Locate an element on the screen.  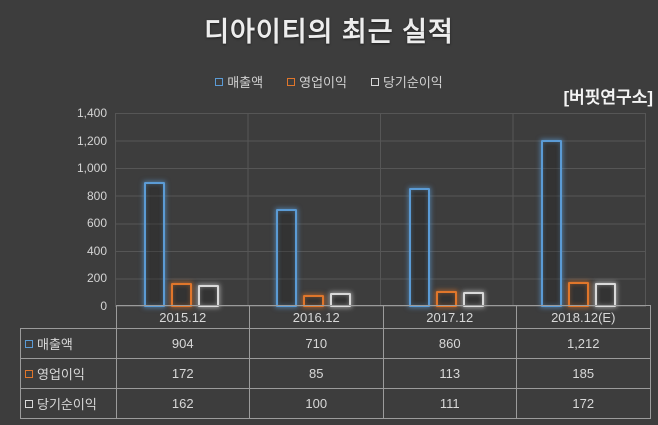
table-corner is located at coordinates (69, 317).